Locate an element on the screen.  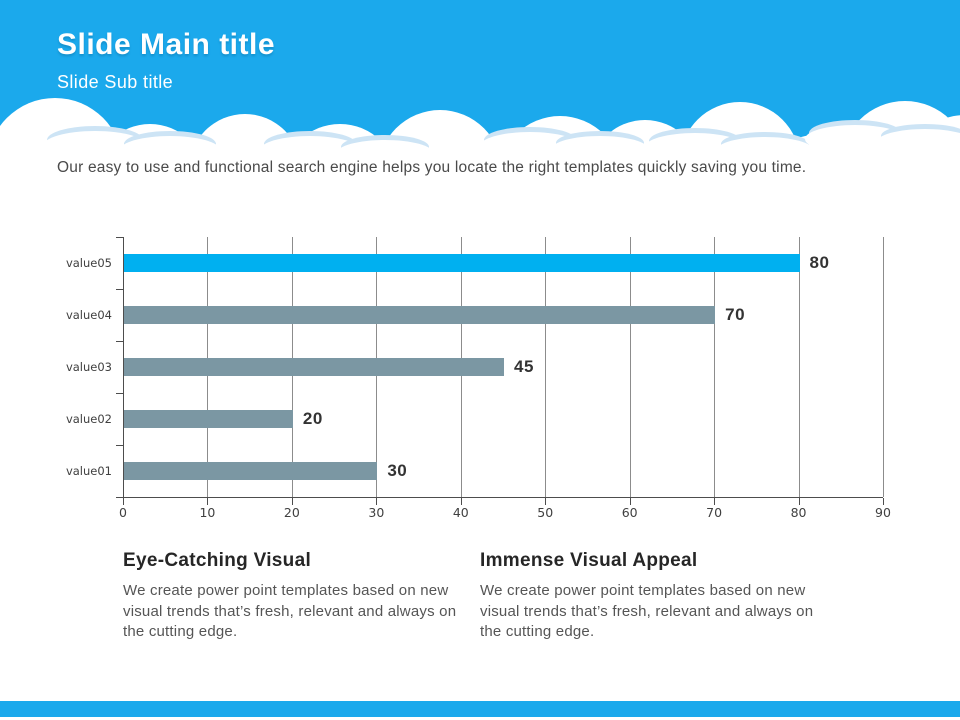
category-label: value02 is located at coordinates (88, 419).